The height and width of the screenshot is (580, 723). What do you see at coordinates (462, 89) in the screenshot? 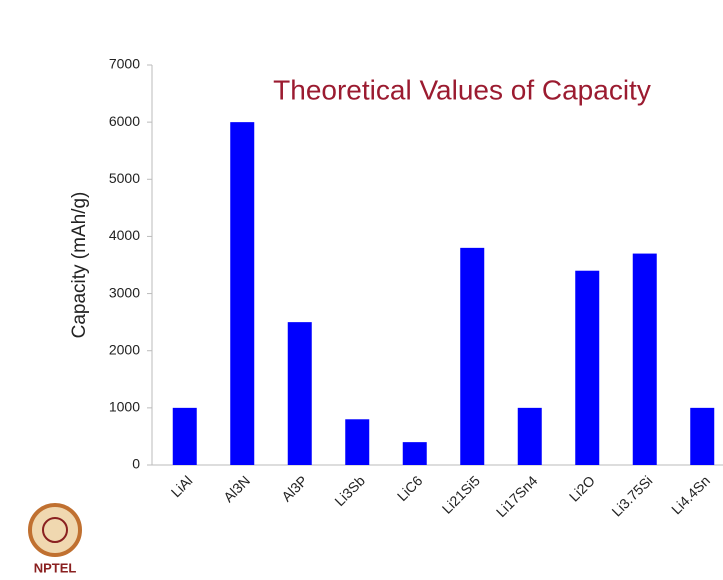
I see `chart-title: Theoretical Values of Capacity` at bounding box center [462, 89].